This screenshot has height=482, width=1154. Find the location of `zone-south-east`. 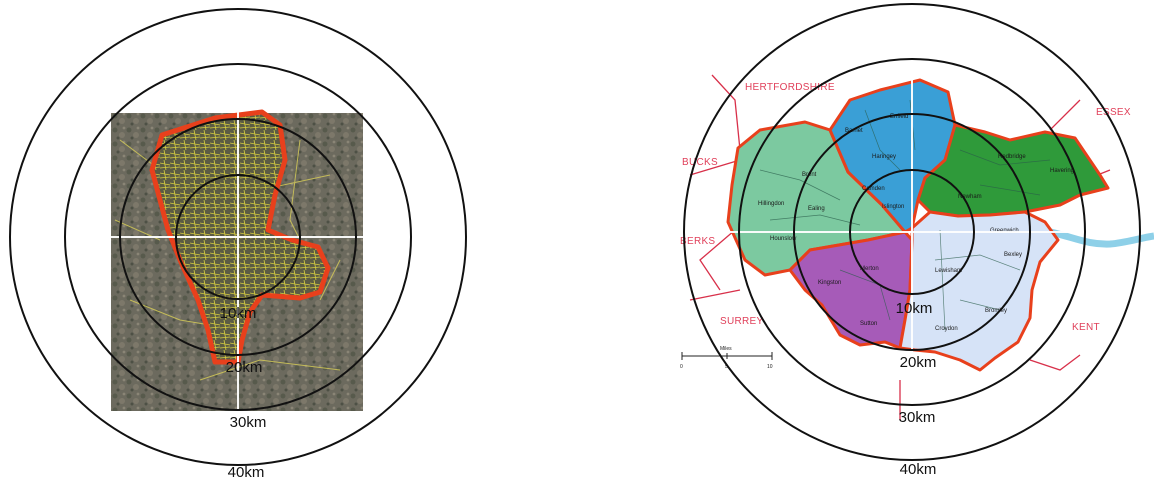

zone-south-east is located at coordinates (979, 291).